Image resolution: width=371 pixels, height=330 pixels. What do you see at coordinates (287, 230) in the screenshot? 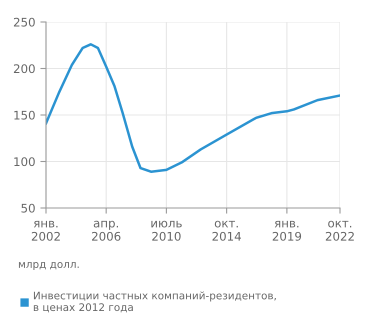
I see `x-tick-label: янв. 2019` at bounding box center [287, 230].